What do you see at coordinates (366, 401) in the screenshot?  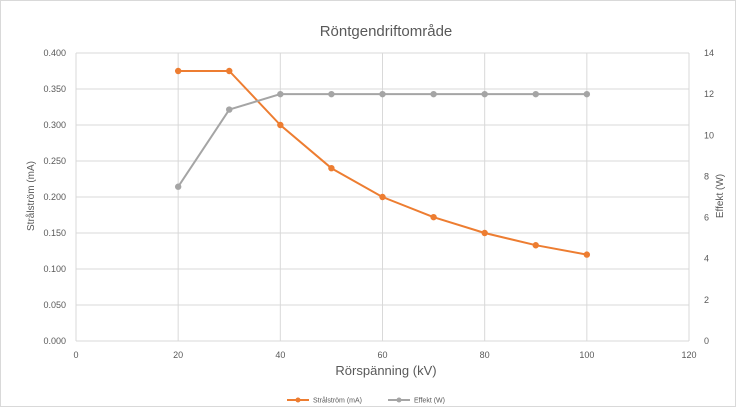 I see `legend: Strålström (mA) Effekt (W)` at bounding box center [366, 401].